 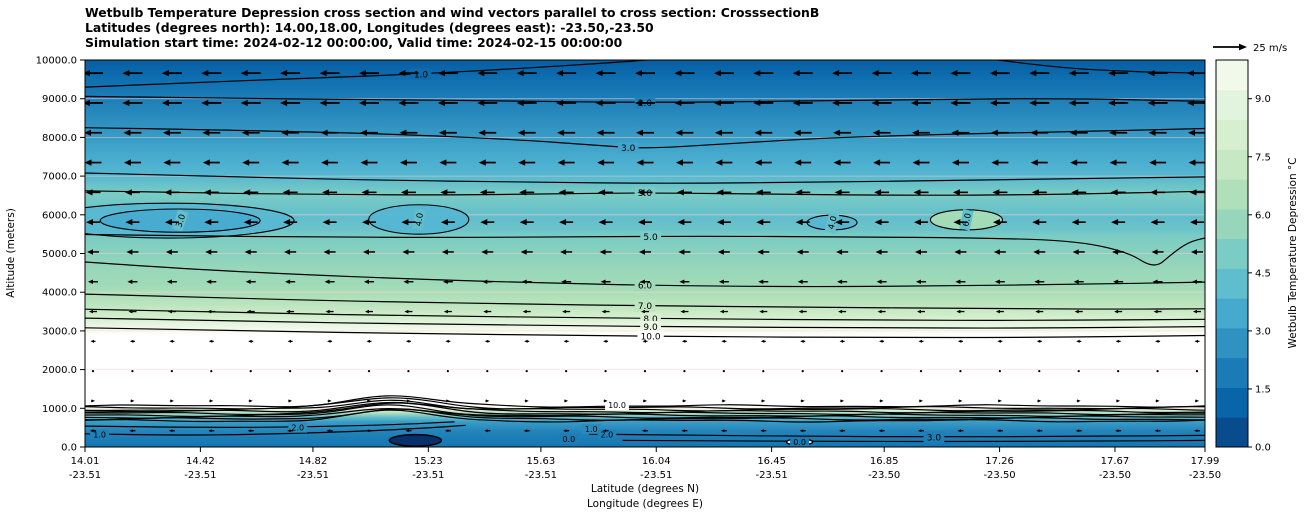 I want to click on svg-text: 4000.0, so click(x=59, y=293).